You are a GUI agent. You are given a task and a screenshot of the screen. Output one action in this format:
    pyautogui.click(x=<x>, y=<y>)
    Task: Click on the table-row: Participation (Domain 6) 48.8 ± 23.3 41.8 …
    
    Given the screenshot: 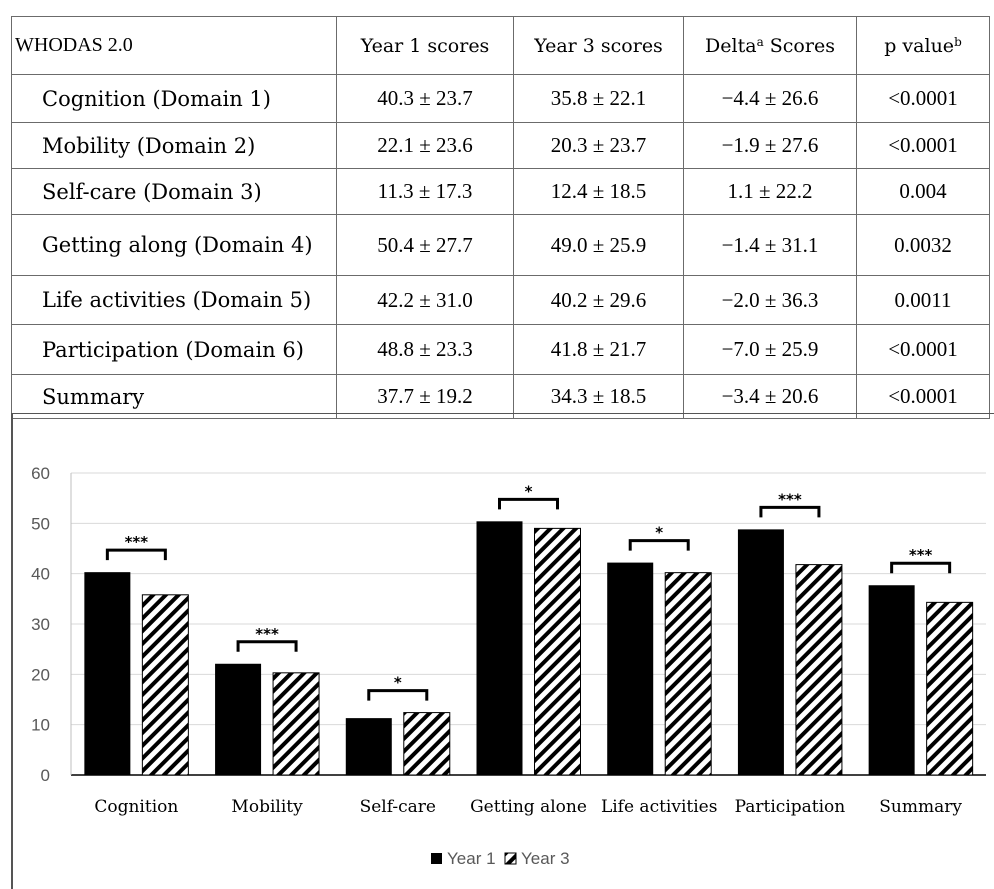 What is the action you would take?
    pyautogui.click(x=500, y=349)
    